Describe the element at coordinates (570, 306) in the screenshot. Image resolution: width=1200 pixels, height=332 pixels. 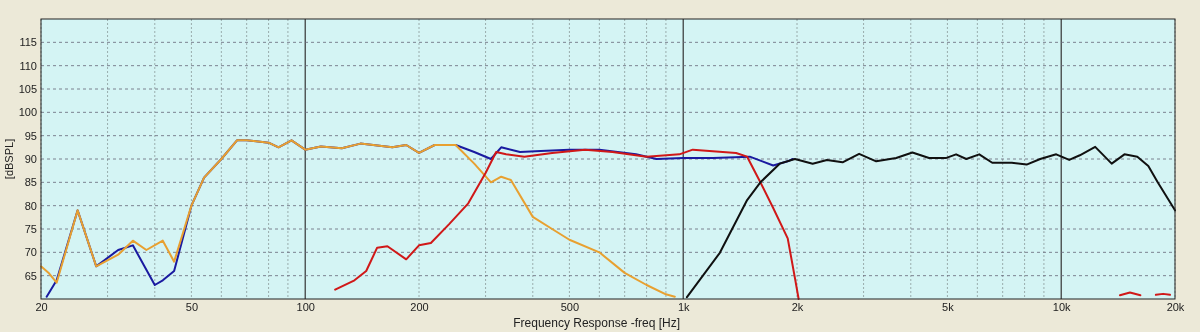
I see `x-tick-label: 500` at that location.